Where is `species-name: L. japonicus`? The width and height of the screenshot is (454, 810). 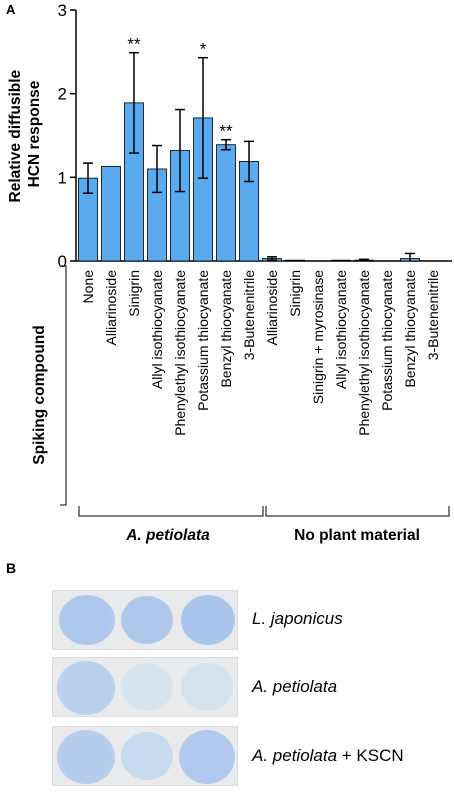 species-name: L. japonicus is located at coordinates (297, 618).